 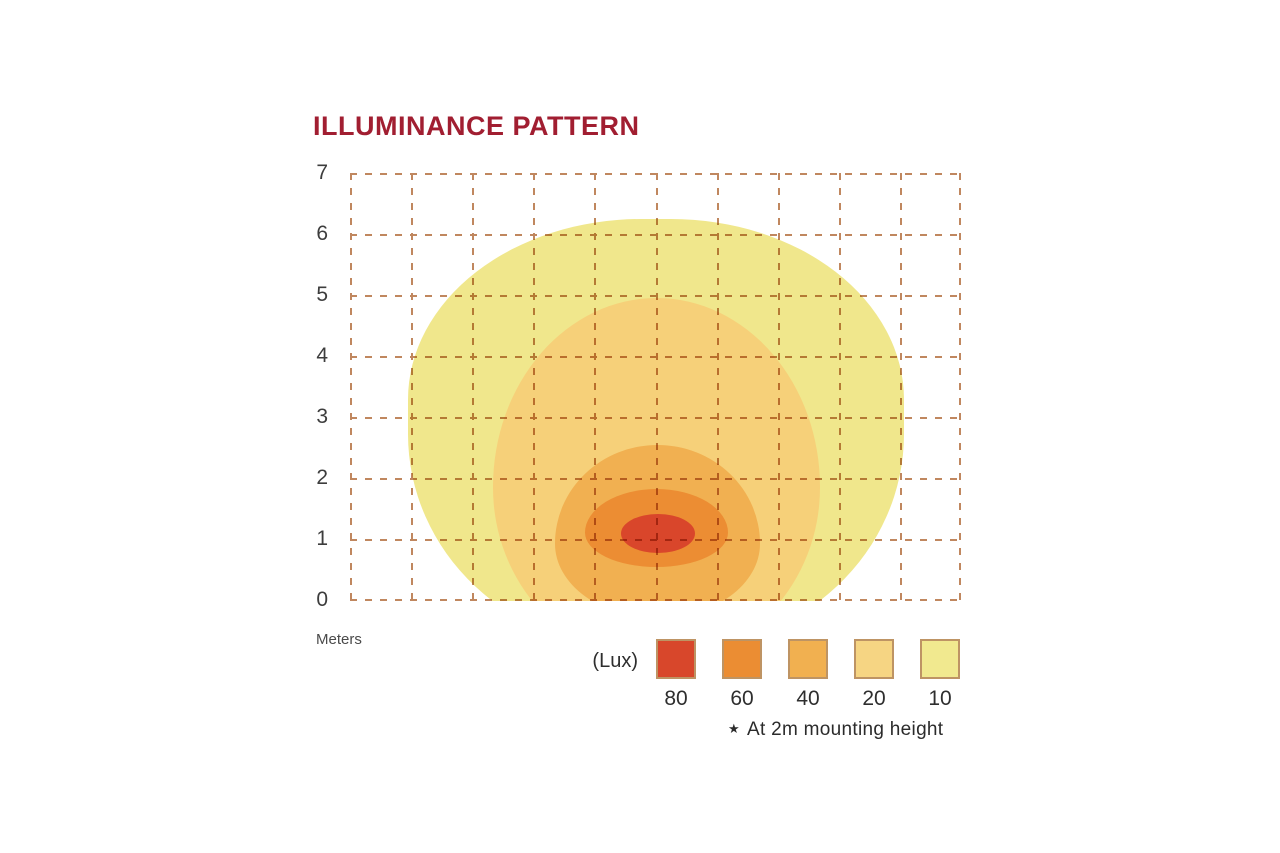 I want to click on legend-value-40: 40, so click(x=808, y=698).